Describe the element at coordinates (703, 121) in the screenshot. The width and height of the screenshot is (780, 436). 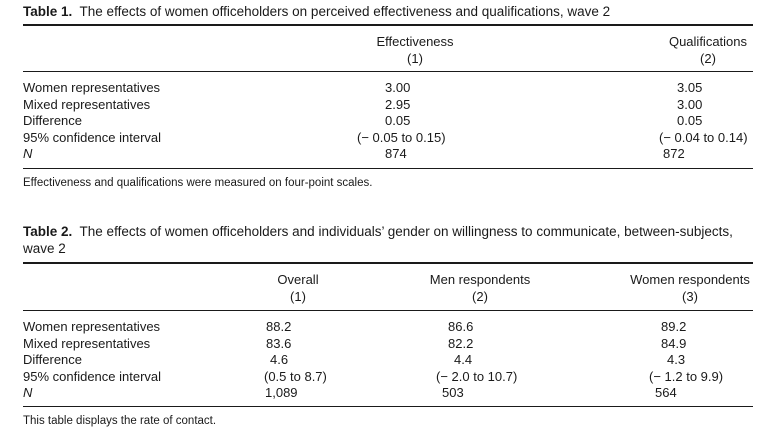
I see `table1-col-qualifications-values: 3.05 3.00 0.05 (− 0.04 to 0.14) 872` at that location.